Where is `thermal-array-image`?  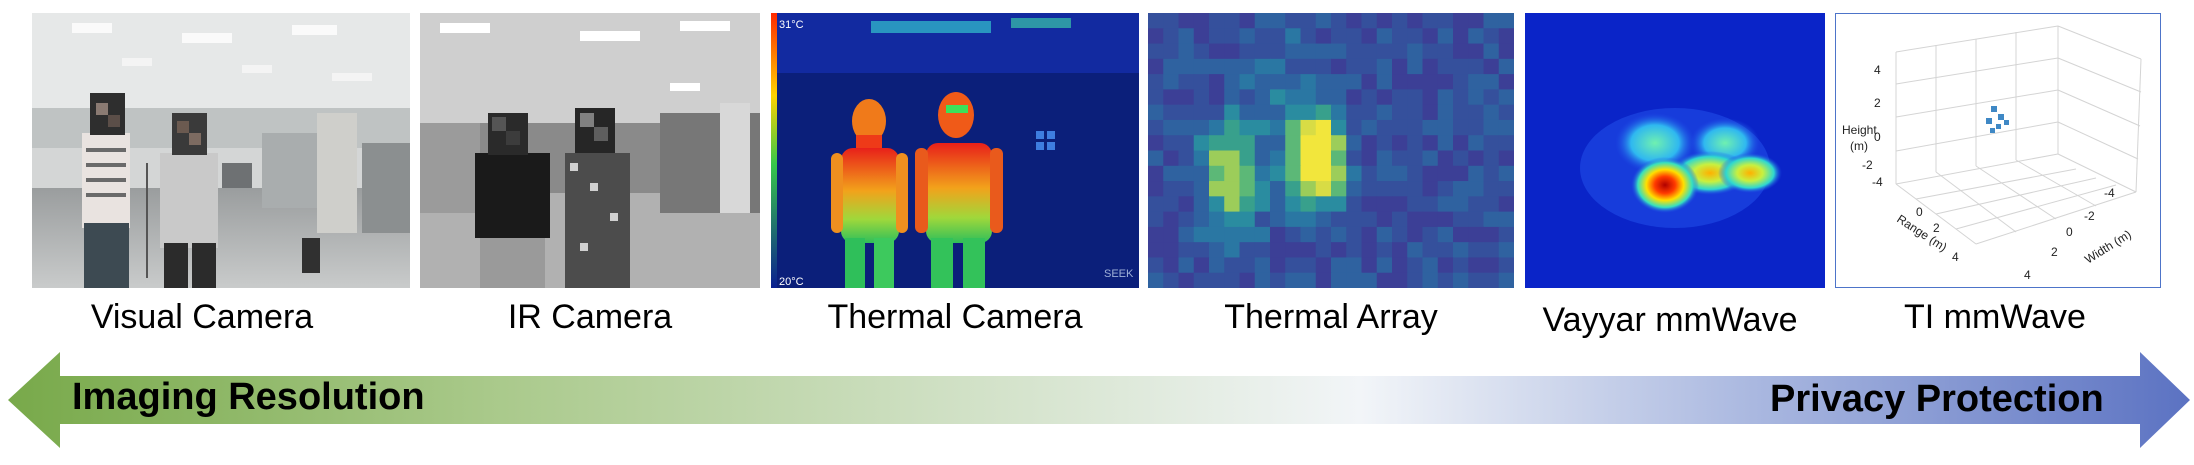 thermal-array-image is located at coordinates (1331, 150).